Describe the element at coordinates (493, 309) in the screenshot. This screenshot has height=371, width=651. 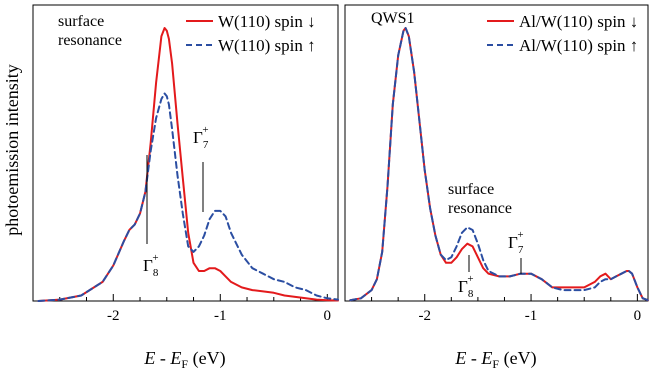
I see `right-x-ticks: -2 -1 0` at that location.